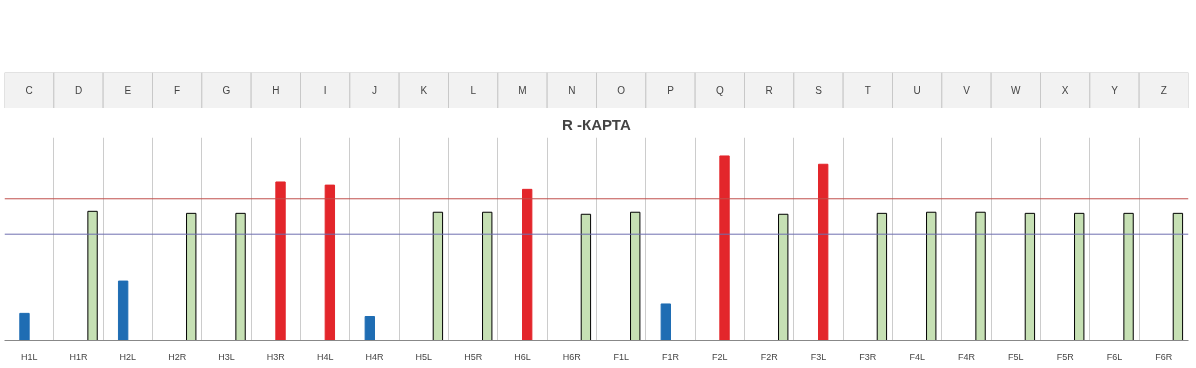 The width and height of the screenshot is (1196, 368). What do you see at coordinates (473, 356) in the screenshot?
I see `x-tick-label: H5R` at bounding box center [473, 356].